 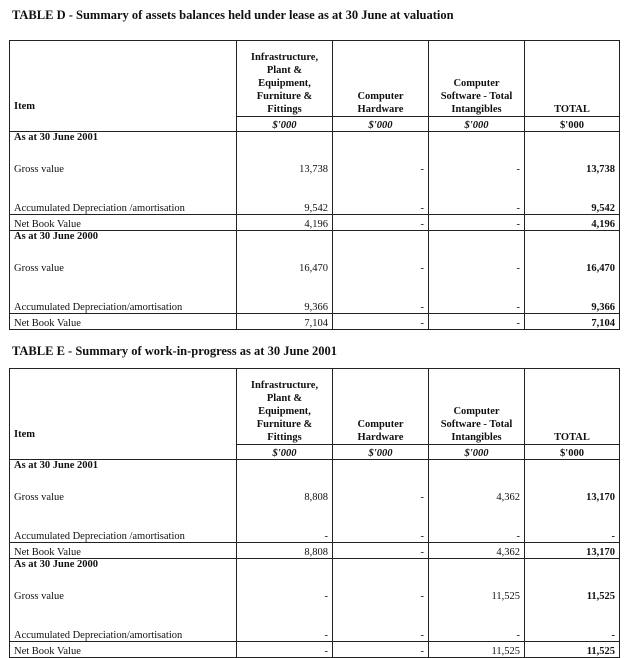 What do you see at coordinates (572, 268) in the screenshot?
I see `total-cell: 16,470` at bounding box center [572, 268].